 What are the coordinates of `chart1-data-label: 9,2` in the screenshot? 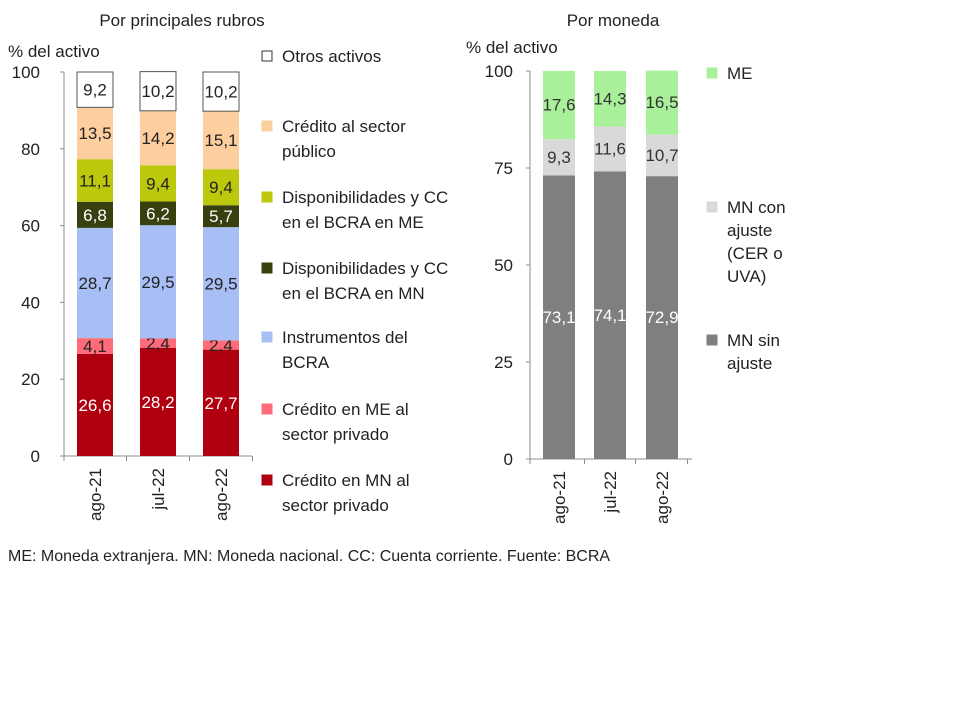 It's located at (95, 90).